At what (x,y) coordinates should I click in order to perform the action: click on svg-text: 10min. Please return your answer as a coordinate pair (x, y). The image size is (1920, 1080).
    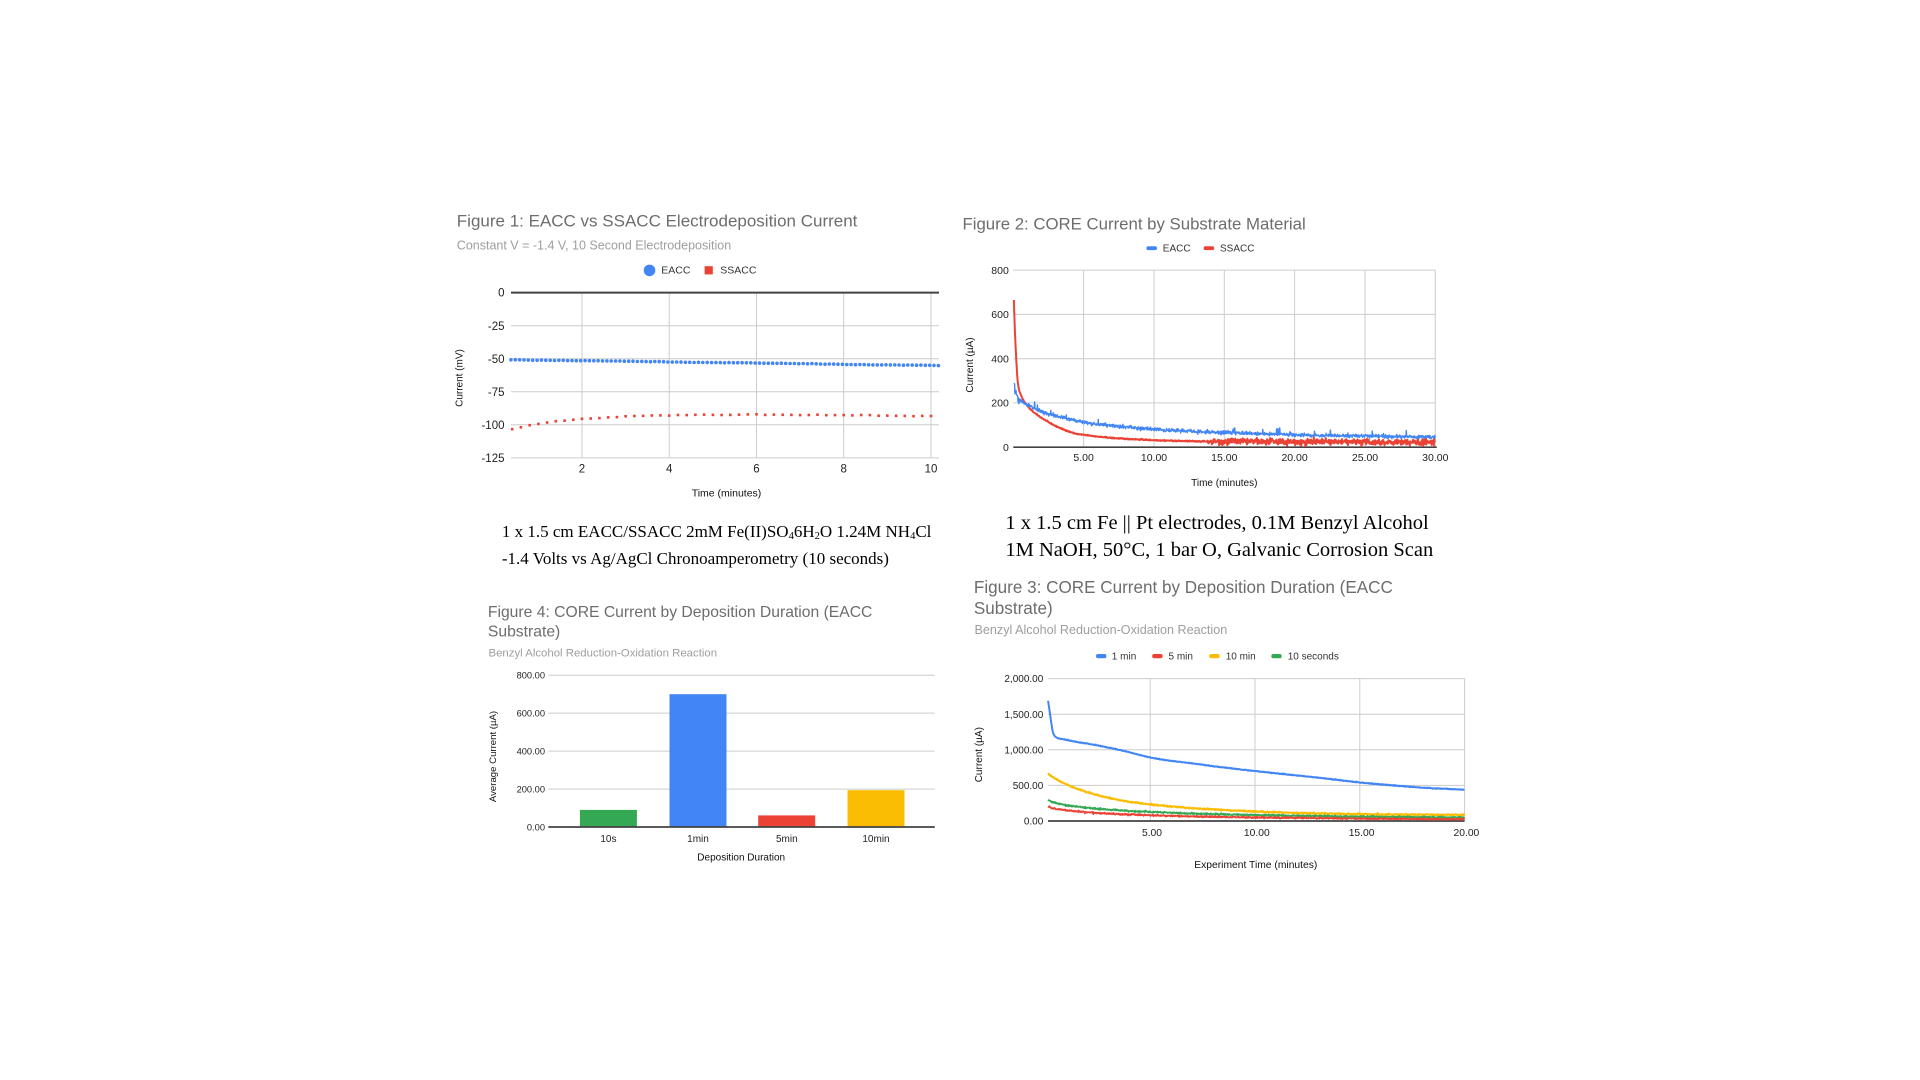
    Looking at the image, I should click on (875, 839).